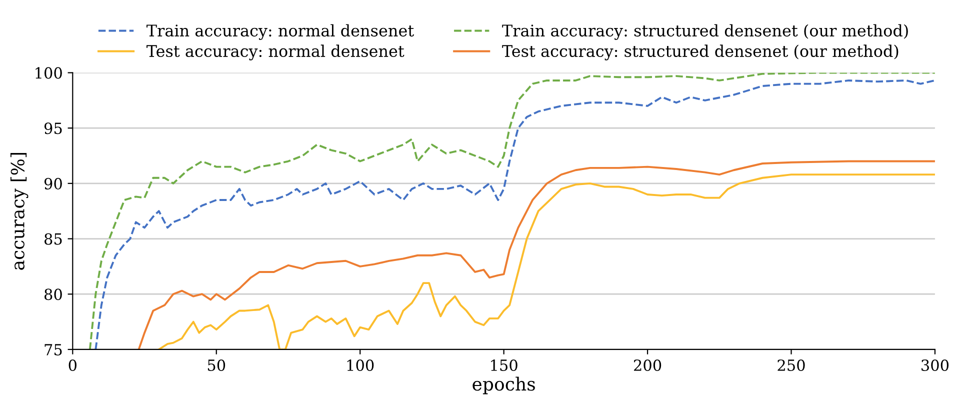 The image size is (956, 404). I want to click on x-tick-label: 150, so click(504, 365).